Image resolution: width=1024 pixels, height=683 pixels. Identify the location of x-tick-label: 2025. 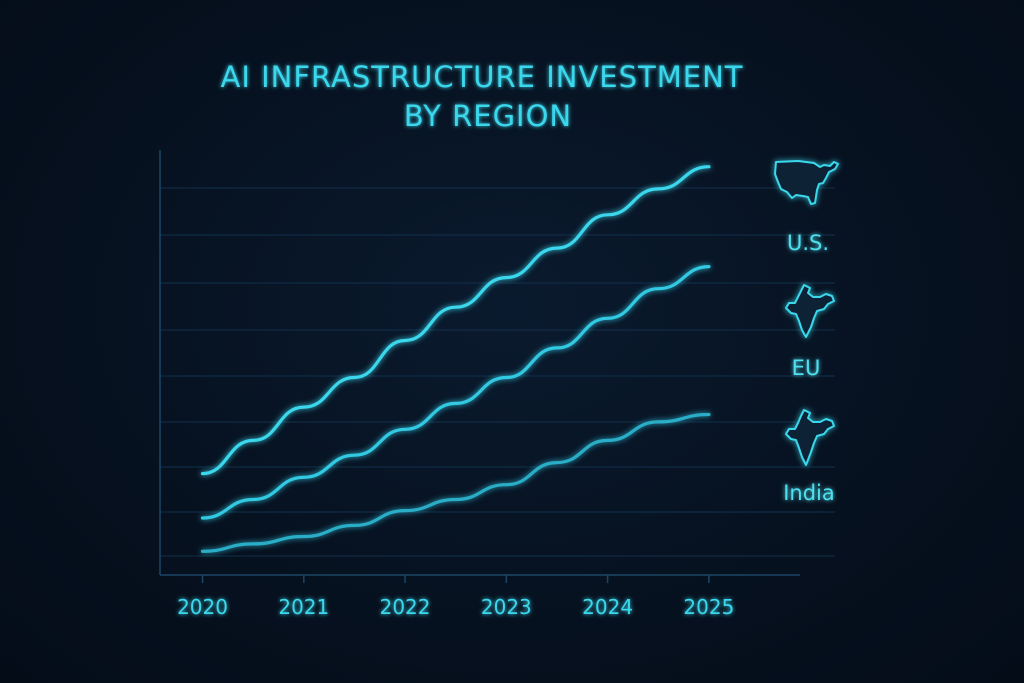
(708, 607).